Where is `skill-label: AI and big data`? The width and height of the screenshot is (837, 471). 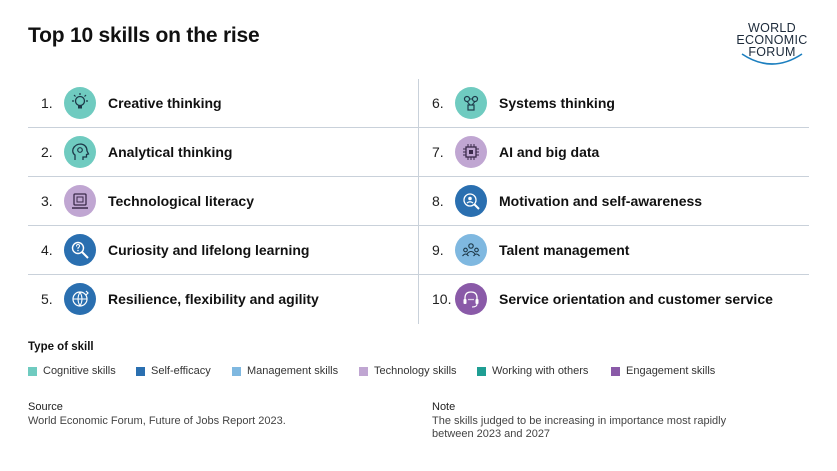 skill-label: AI and big data is located at coordinates (549, 152).